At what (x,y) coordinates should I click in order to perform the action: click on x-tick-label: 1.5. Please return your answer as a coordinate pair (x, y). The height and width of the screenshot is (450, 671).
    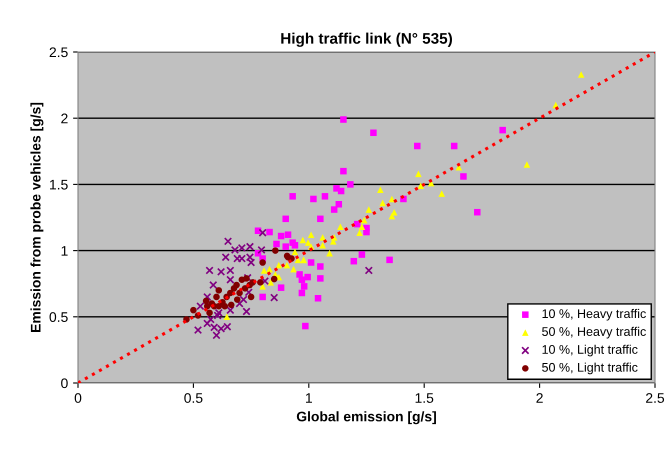
    Looking at the image, I should click on (425, 398).